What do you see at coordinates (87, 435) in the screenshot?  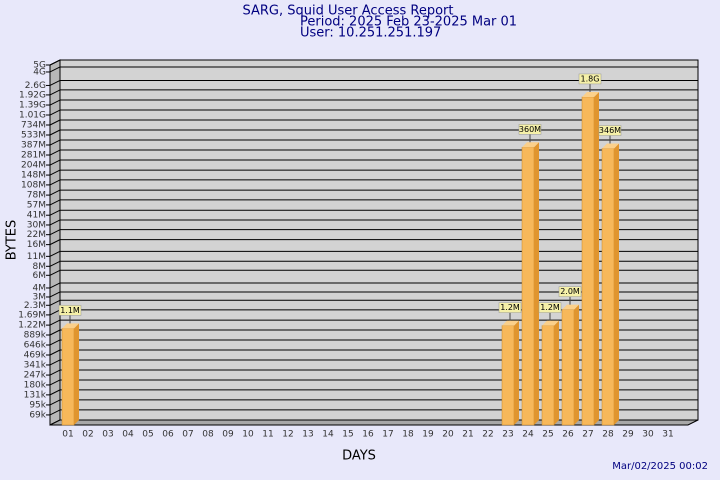 I see `x-tick-label: 02` at bounding box center [87, 435].